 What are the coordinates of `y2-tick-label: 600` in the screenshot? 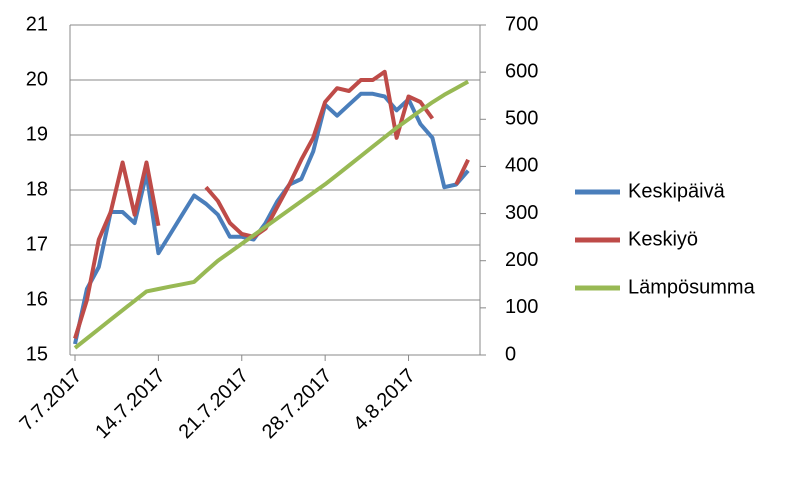 It's located at (521, 71).